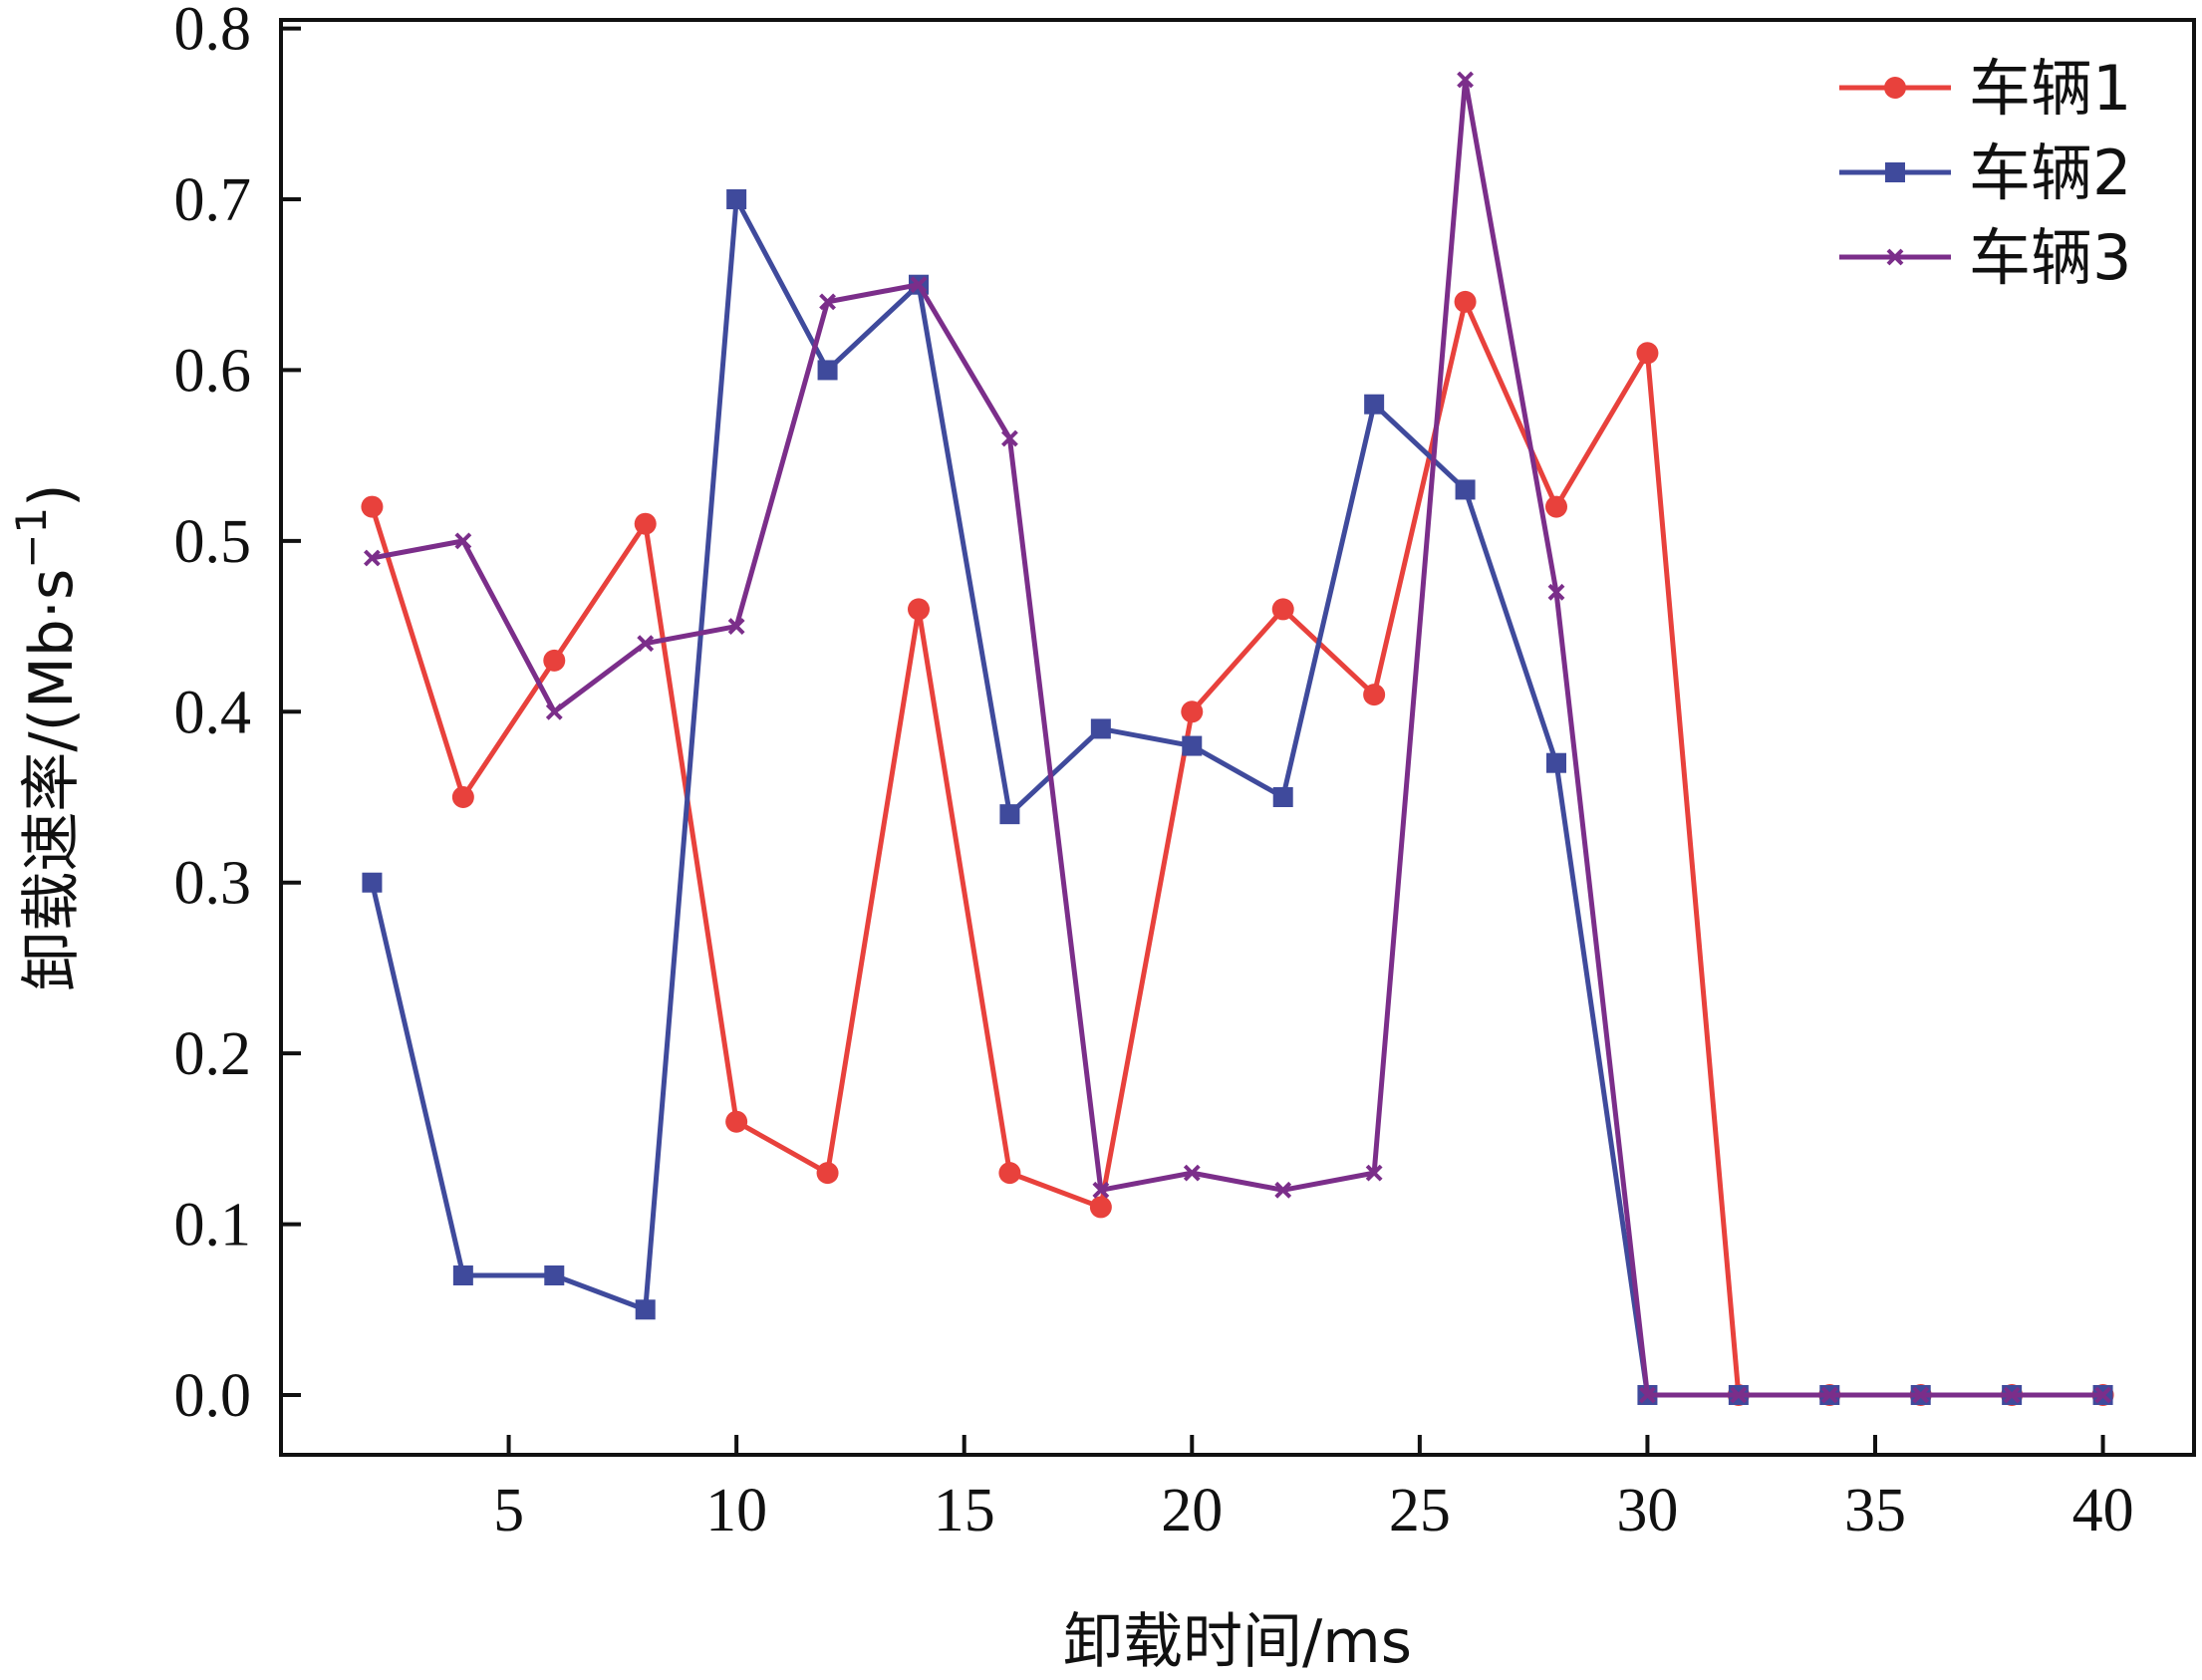 This screenshot has width=2202, height=1680. Describe the element at coordinates (2050, 173) in the screenshot. I see `legend-label: 车辆2` at that location.